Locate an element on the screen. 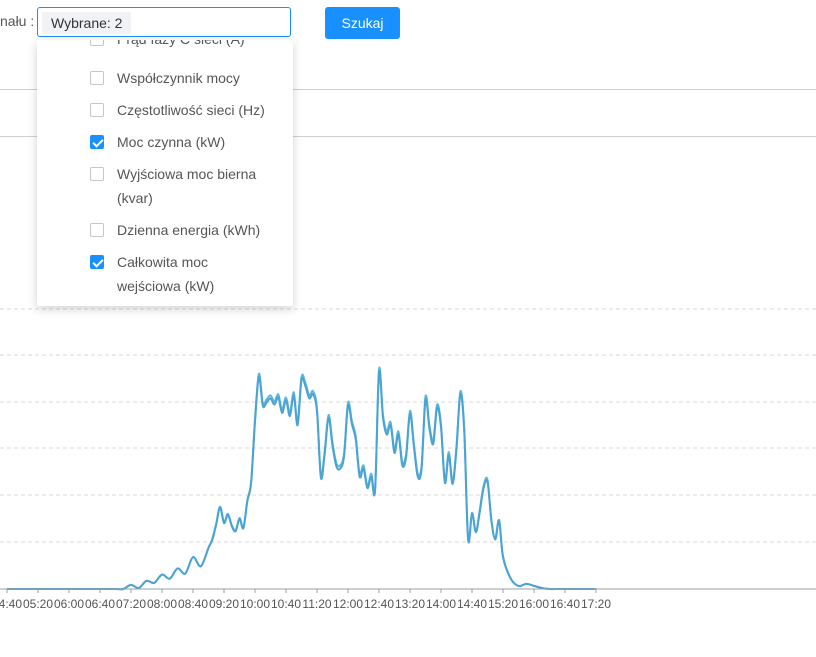 This screenshot has width=816, height=657. dropdown-option-reactive-power: Wyjściowa moc bierna (kvar) is located at coordinates (165, 186).